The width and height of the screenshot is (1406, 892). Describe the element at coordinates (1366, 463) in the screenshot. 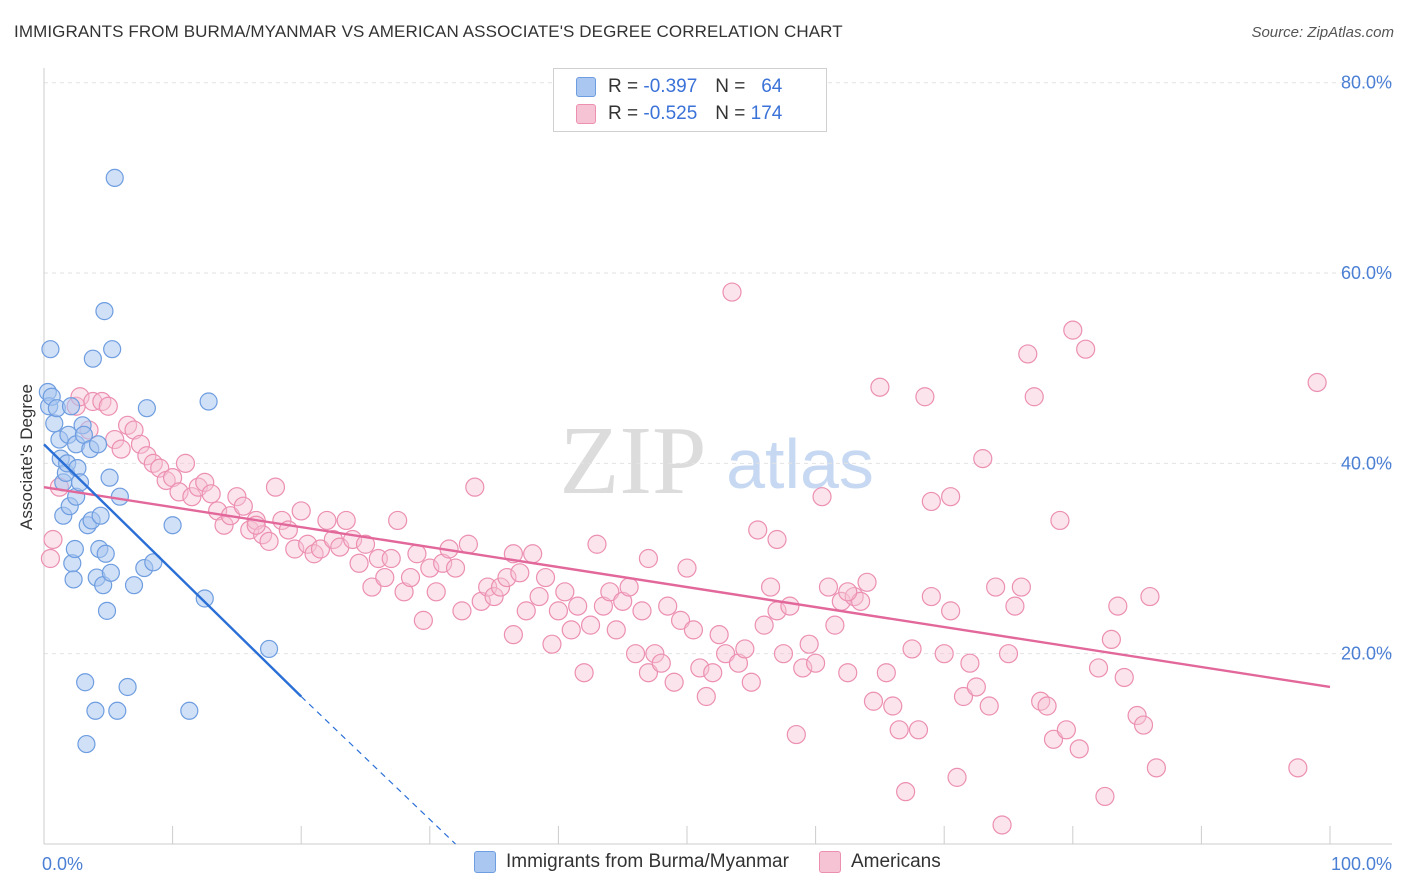

I see `y-tick-label: 40.0%` at that location.